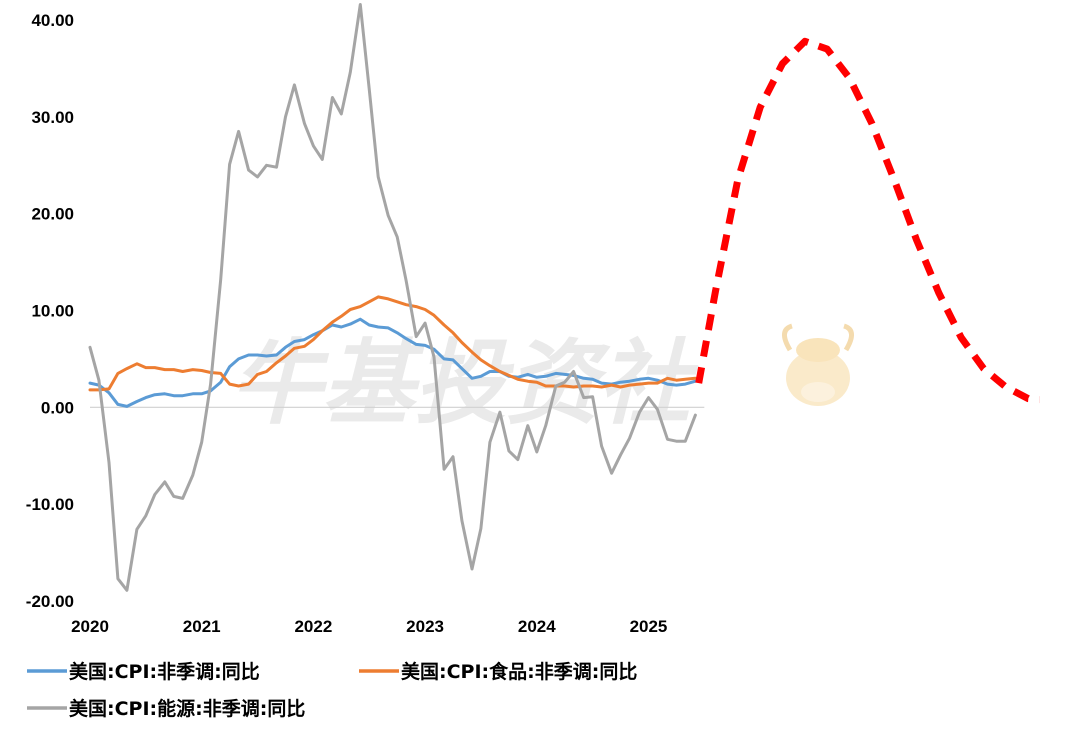 This screenshot has height=740, width=1080. Describe the element at coordinates (187, 708) in the screenshot. I see `legend-label: 美国:CPI:能源:非季调:同比` at that location.